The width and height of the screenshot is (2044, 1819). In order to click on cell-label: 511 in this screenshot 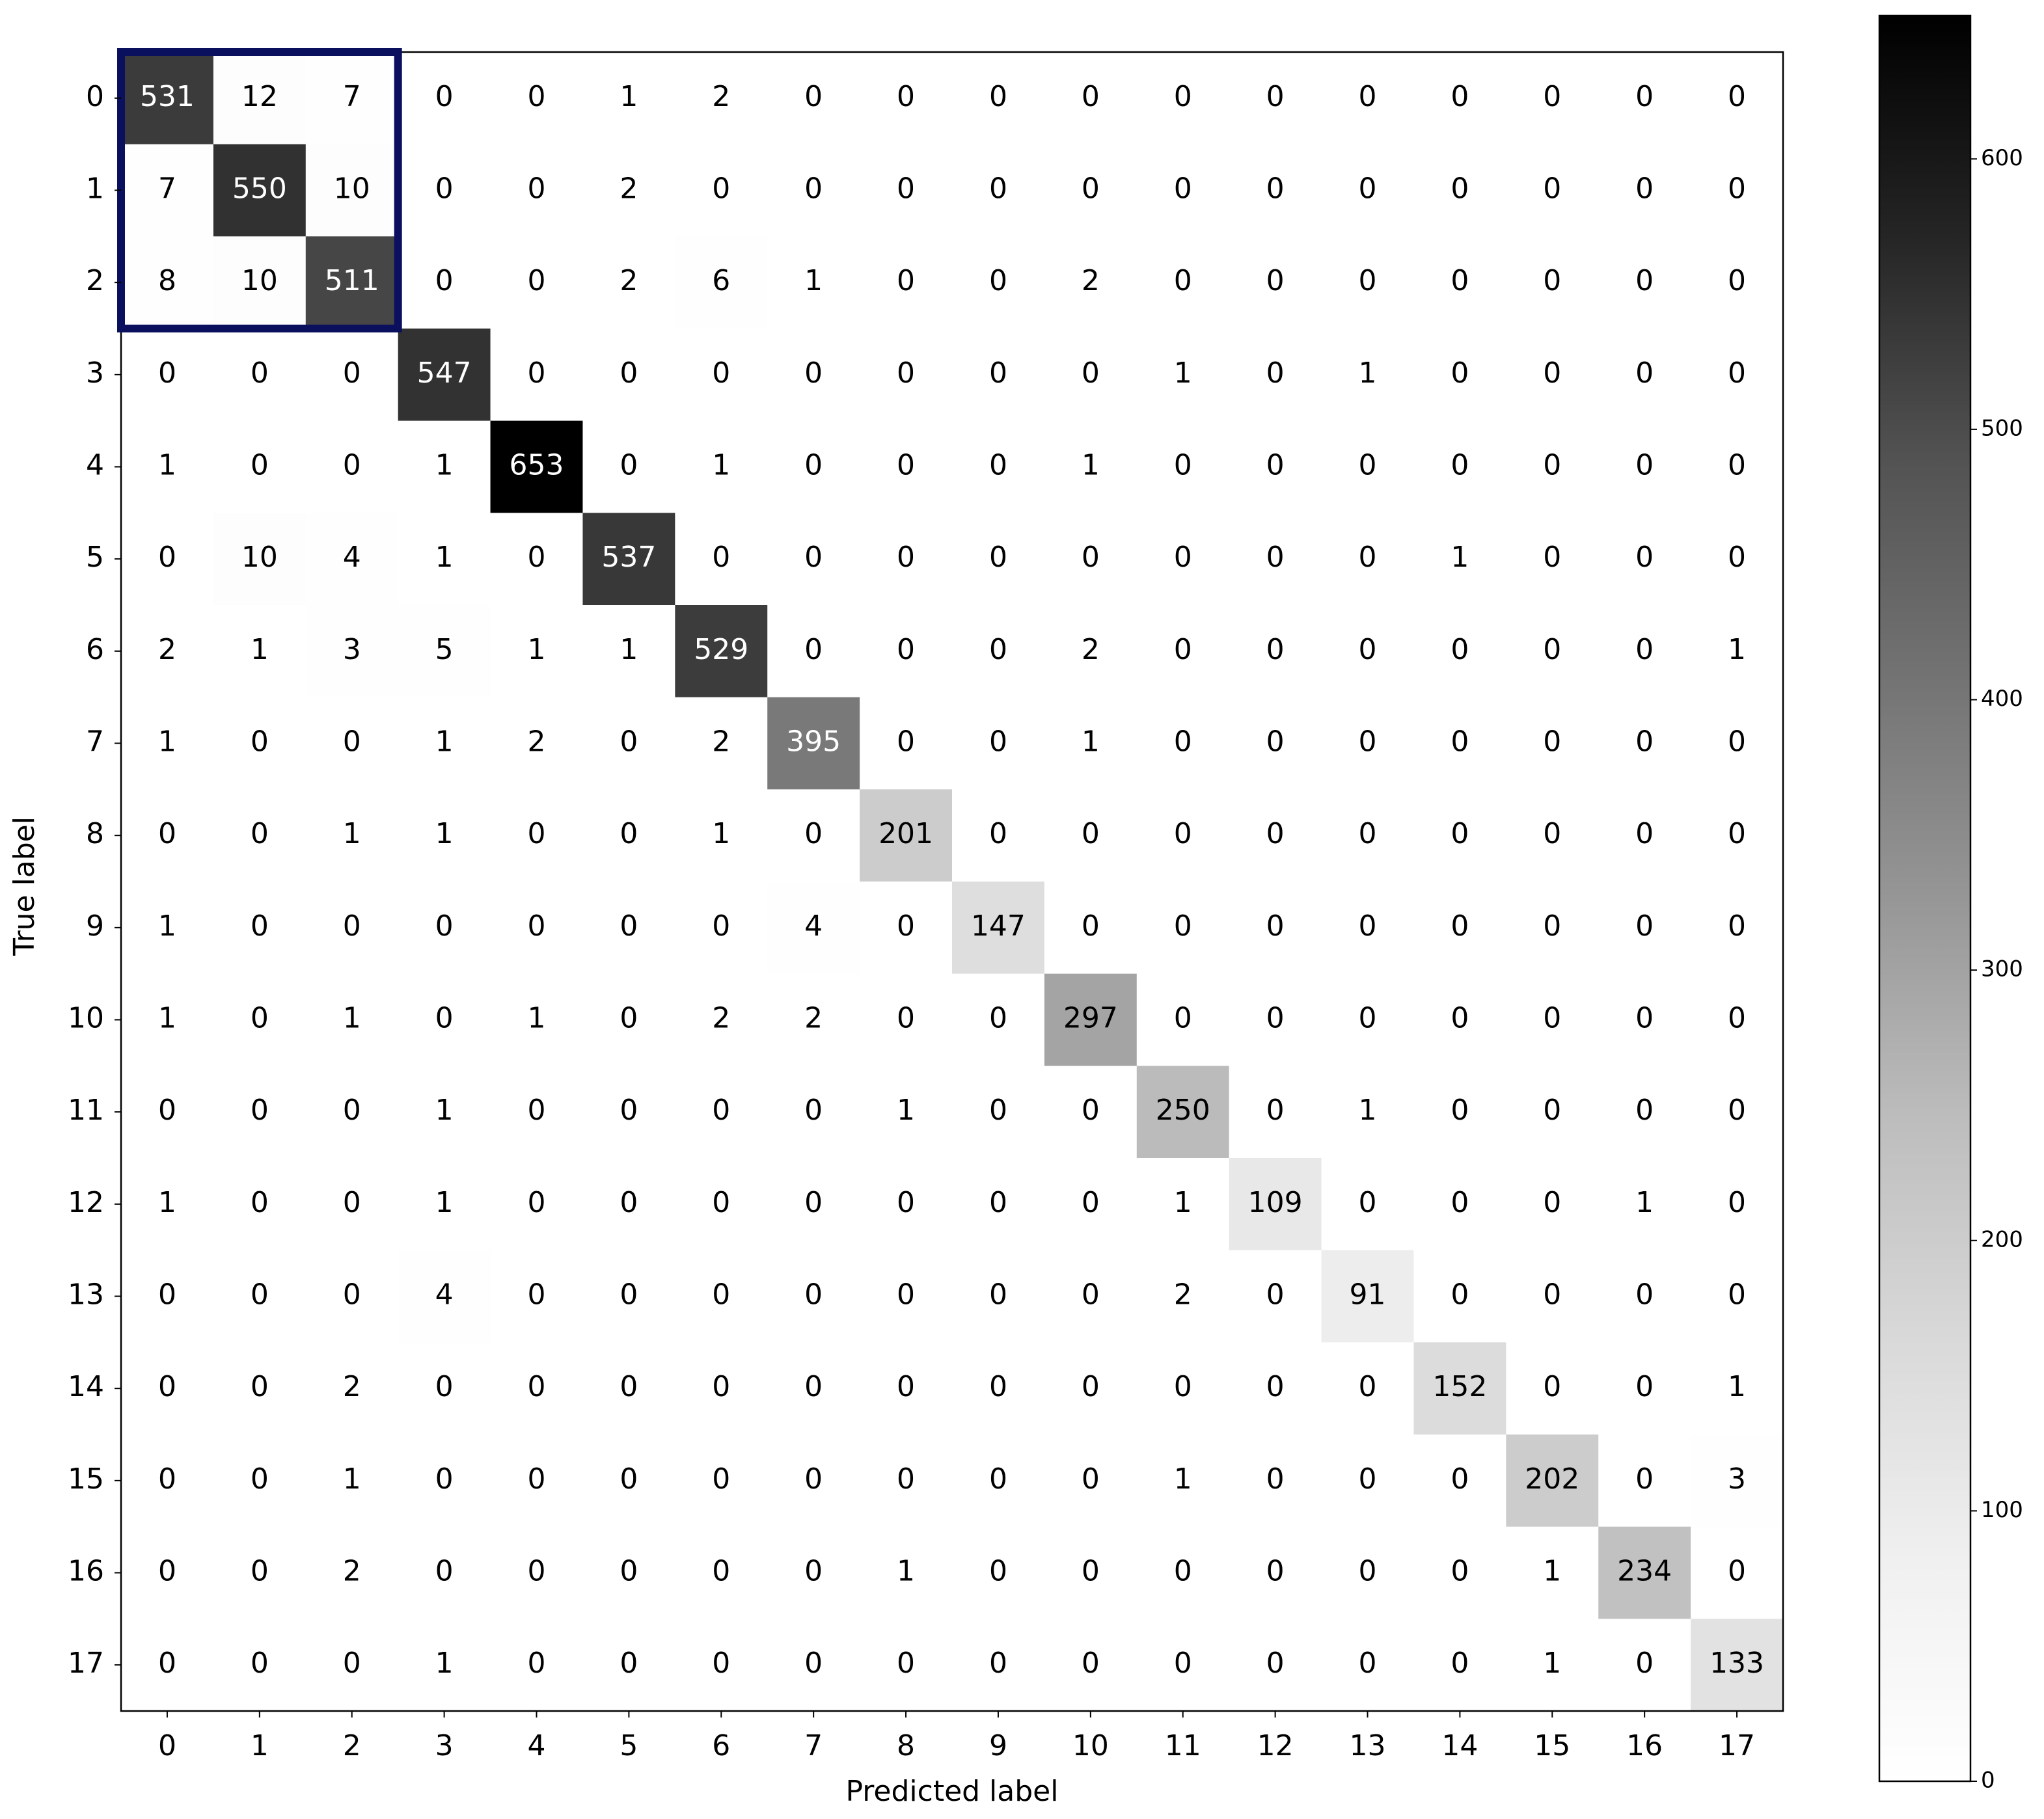, I will do `click(352, 281)`.